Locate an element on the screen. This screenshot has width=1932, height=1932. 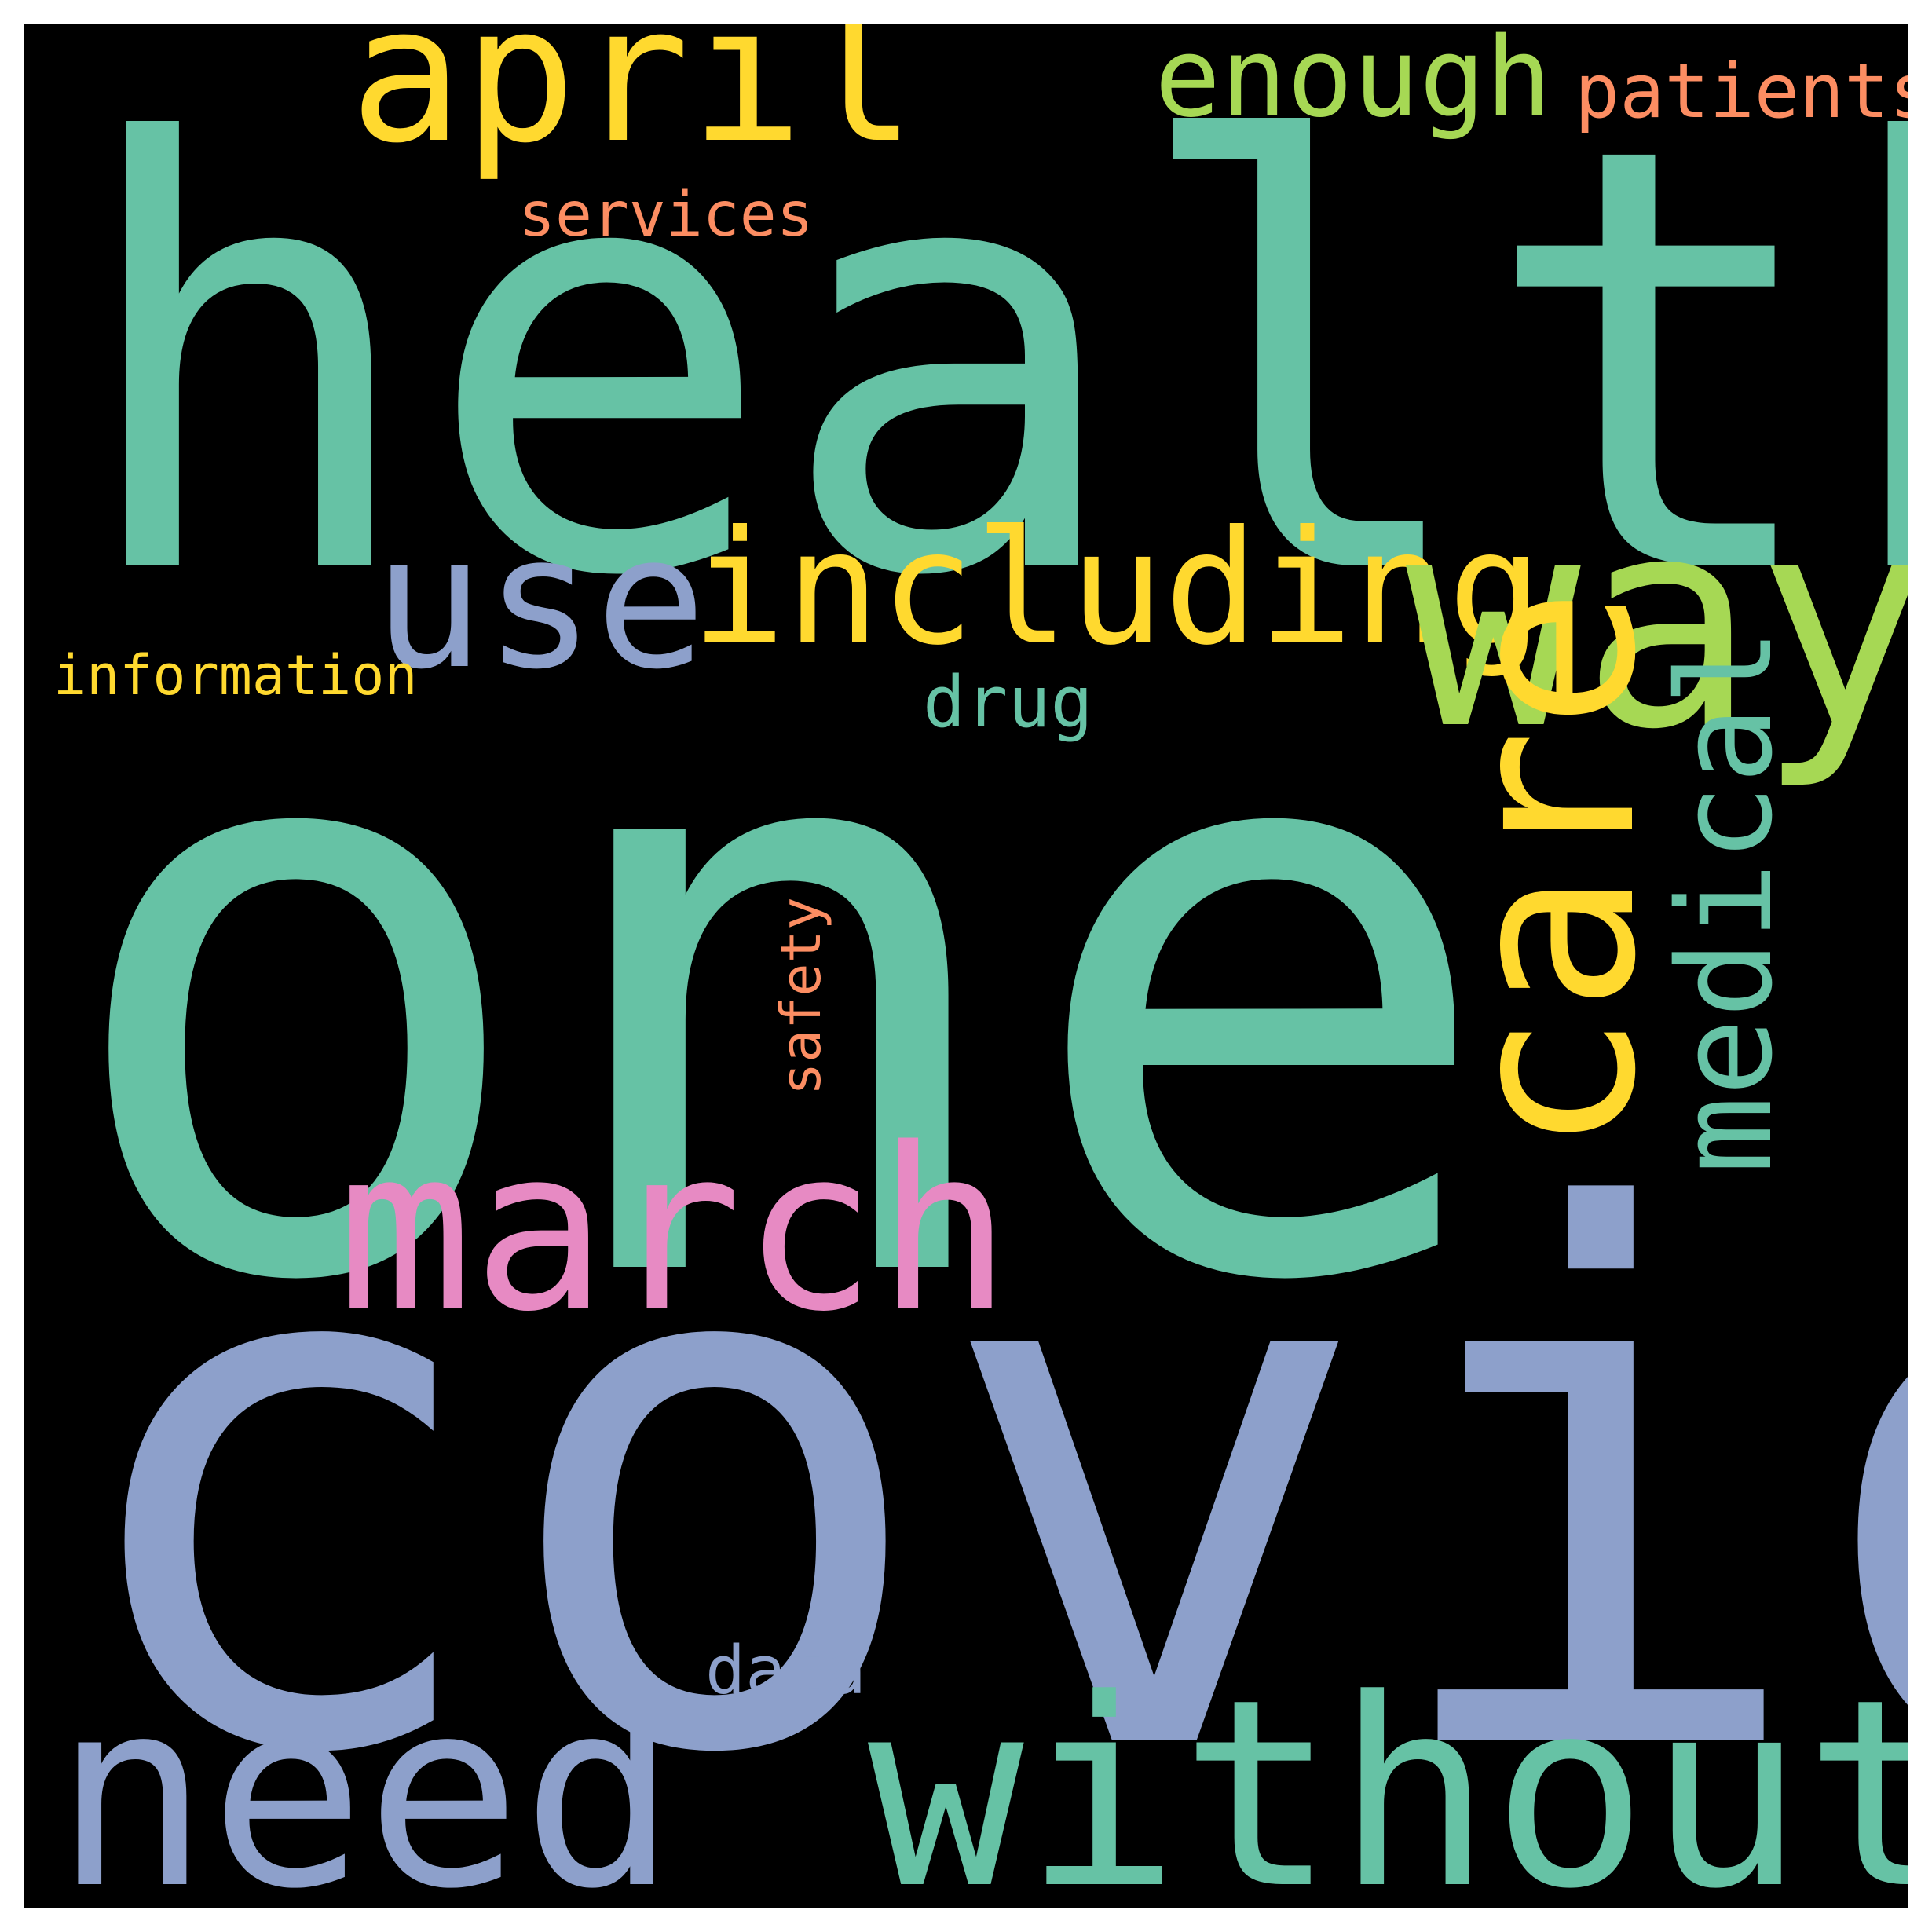
word-way: way is located at coordinates (1657, 624).